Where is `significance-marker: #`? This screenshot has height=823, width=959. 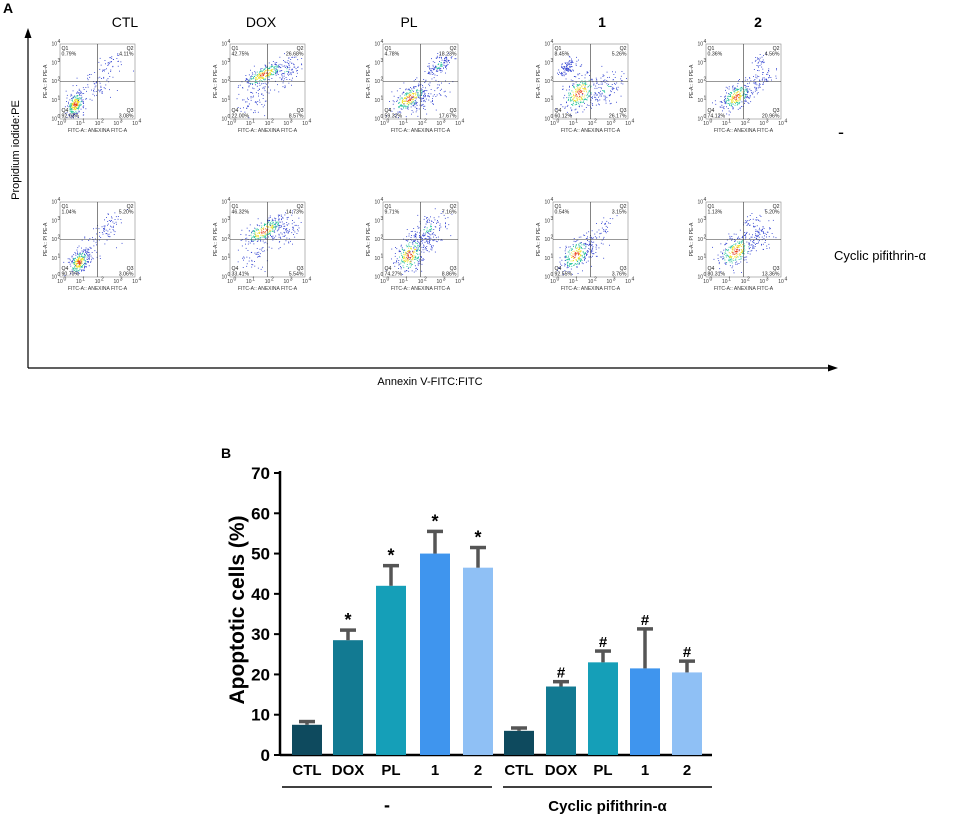 significance-marker: # is located at coordinates (687, 652).